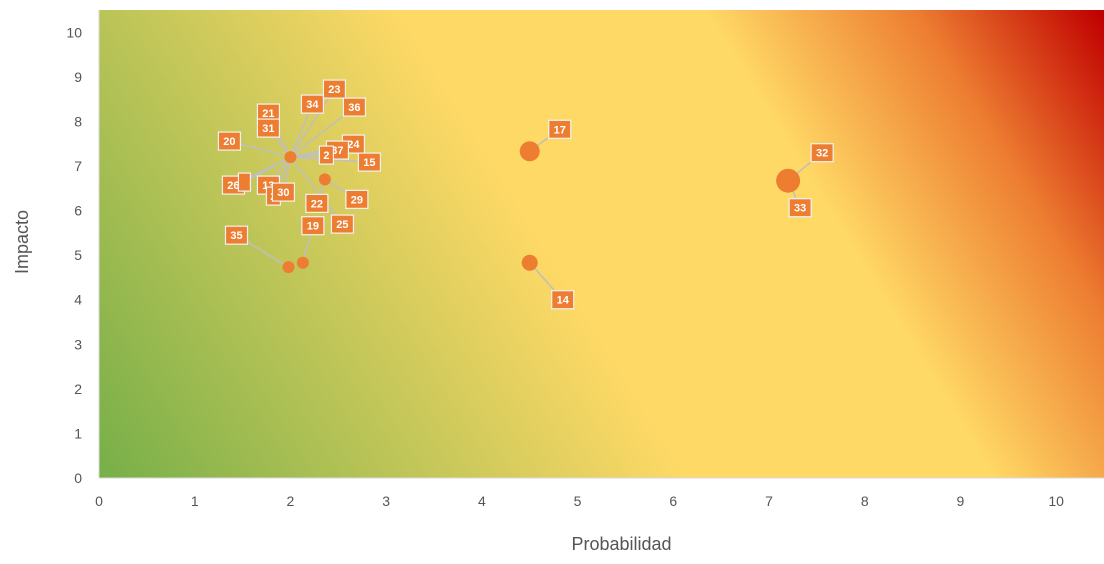  I want to click on data-label: 2, so click(326, 155).